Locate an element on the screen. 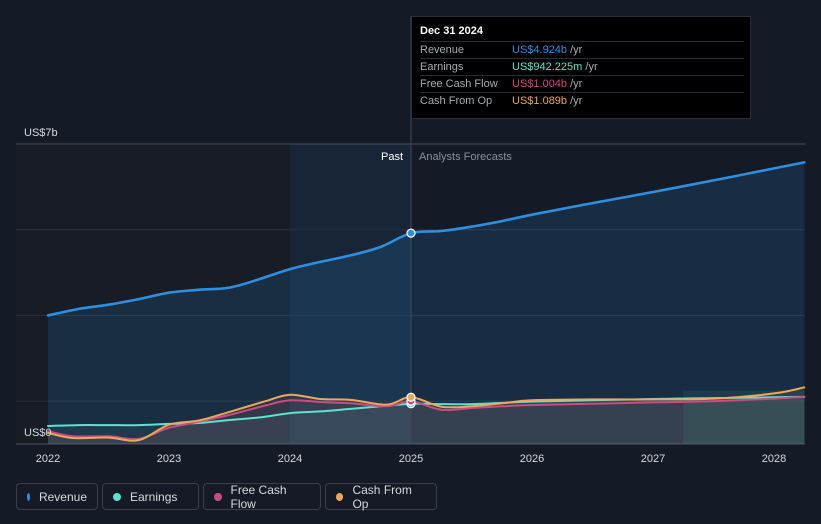 Image resolution: width=821 pixels, height=524 pixels. tooltip-label: Revenue is located at coordinates (442, 50).